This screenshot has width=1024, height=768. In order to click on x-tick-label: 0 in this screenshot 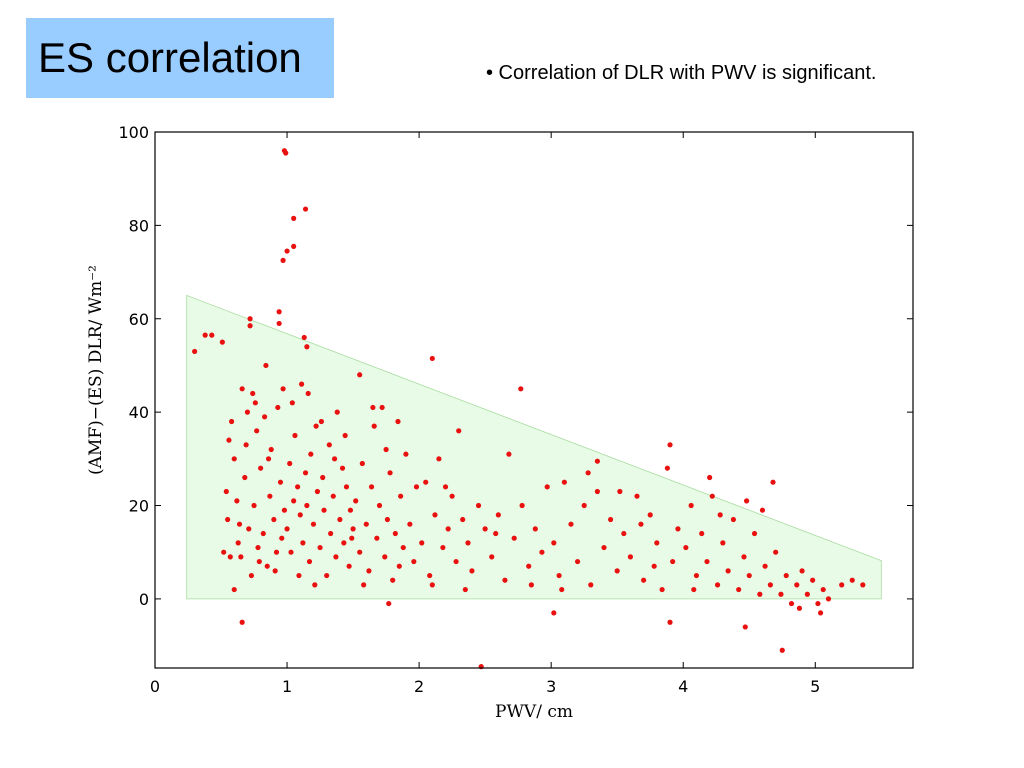, I will do `click(155, 686)`.